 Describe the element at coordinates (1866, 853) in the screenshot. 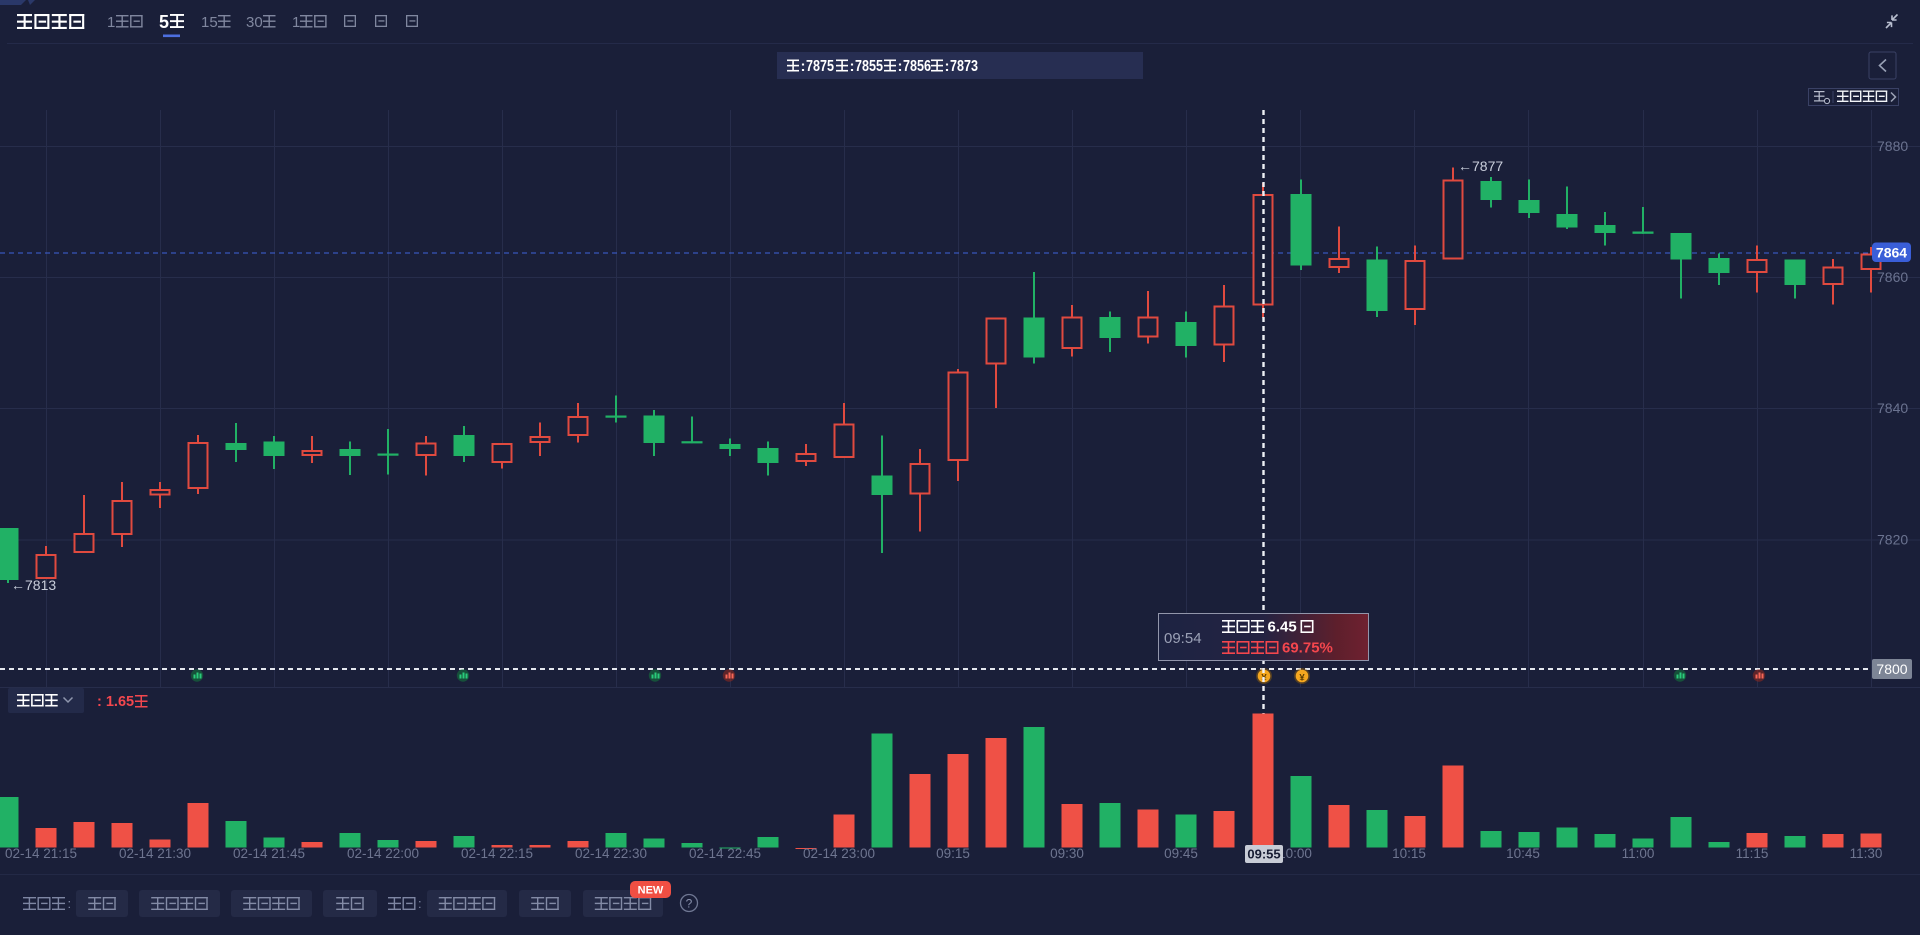

I see `svg-text: 11:30` at that location.